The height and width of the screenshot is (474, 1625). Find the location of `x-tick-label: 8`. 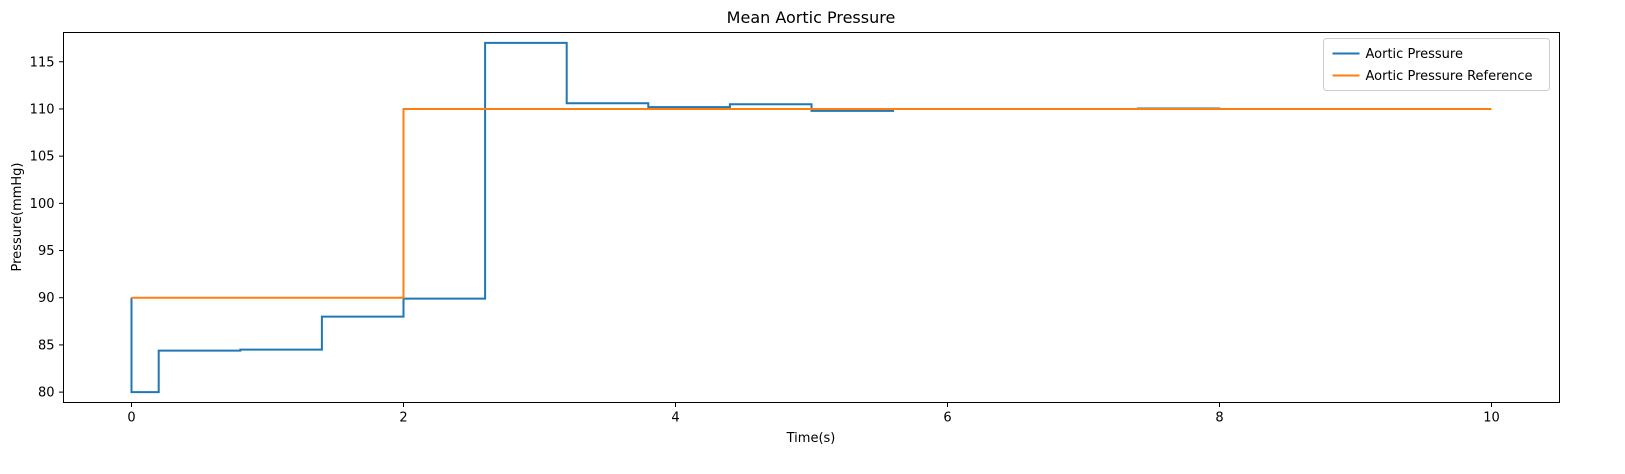

x-tick-label: 8 is located at coordinates (1219, 418).